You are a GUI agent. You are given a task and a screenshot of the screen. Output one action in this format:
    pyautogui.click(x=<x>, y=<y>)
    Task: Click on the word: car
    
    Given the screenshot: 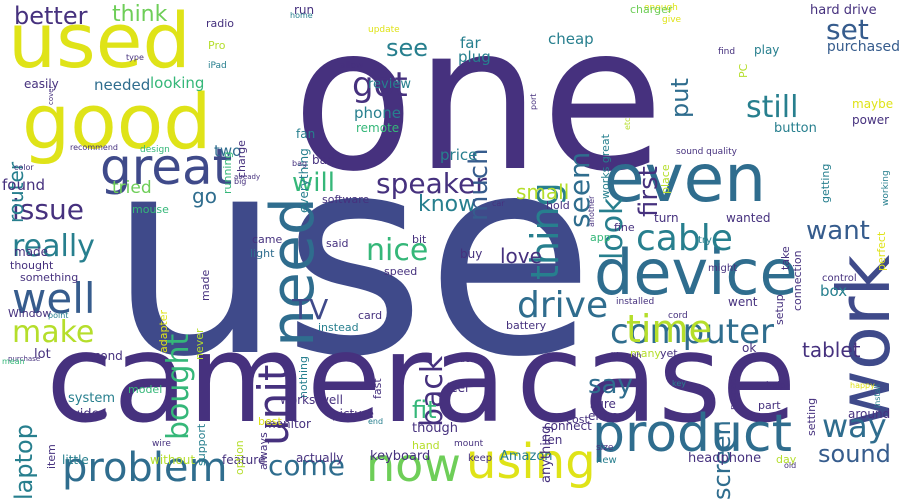 What is the action you would take?
    pyautogui.click(x=498, y=203)
    